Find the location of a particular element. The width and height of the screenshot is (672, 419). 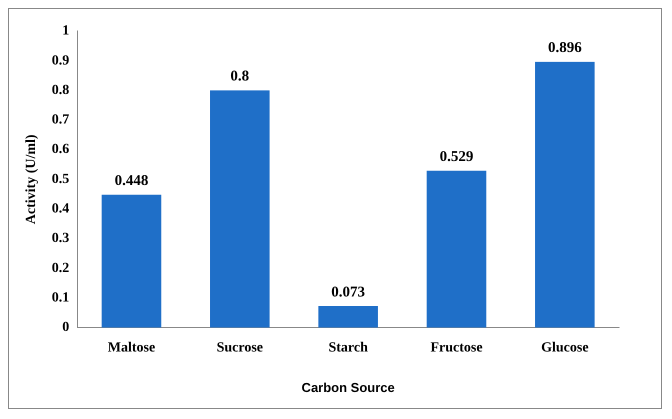

y-tick-label: 1 is located at coordinates (66, 31).